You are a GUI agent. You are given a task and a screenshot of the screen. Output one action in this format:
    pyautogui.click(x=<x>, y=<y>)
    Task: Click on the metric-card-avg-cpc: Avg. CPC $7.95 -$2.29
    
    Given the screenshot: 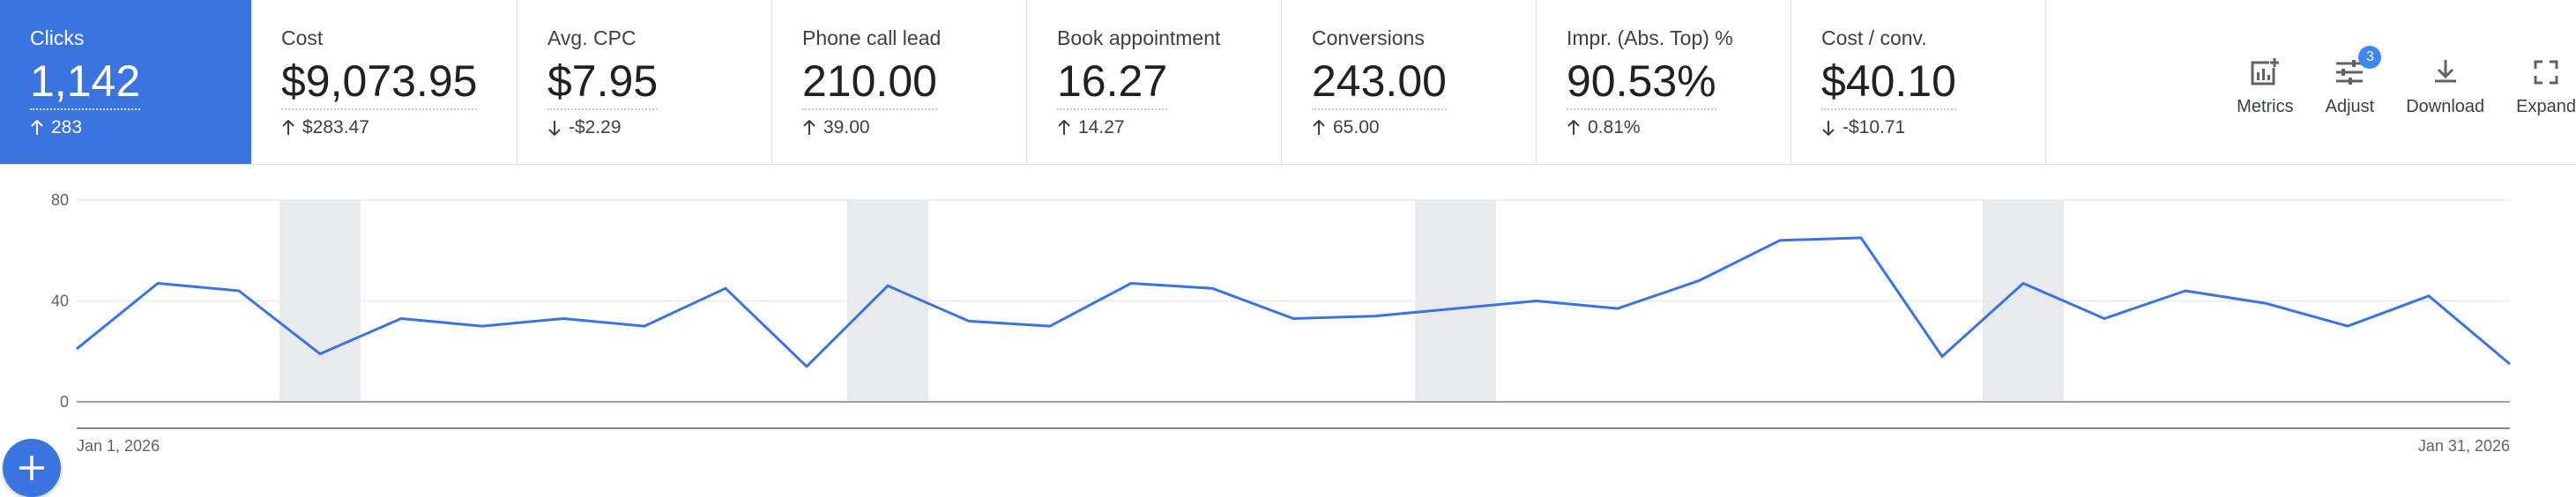 What is the action you would take?
    pyautogui.click(x=644, y=82)
    